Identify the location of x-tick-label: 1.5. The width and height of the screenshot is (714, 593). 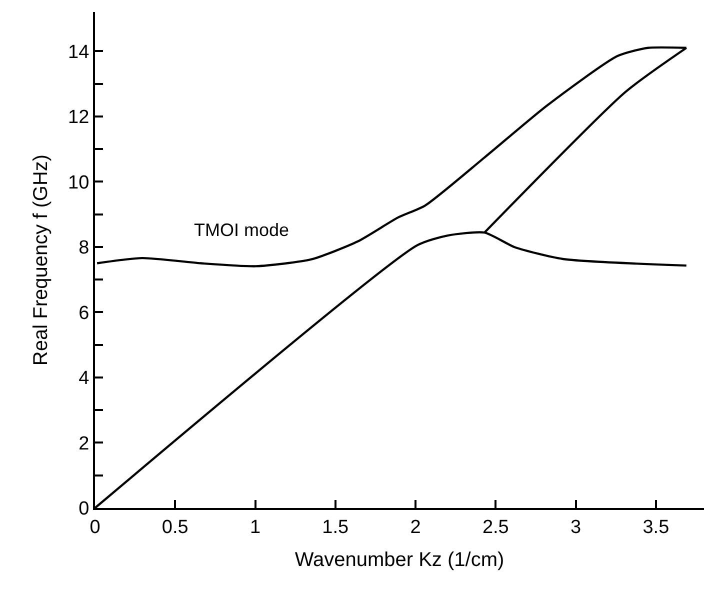
(335, 527).